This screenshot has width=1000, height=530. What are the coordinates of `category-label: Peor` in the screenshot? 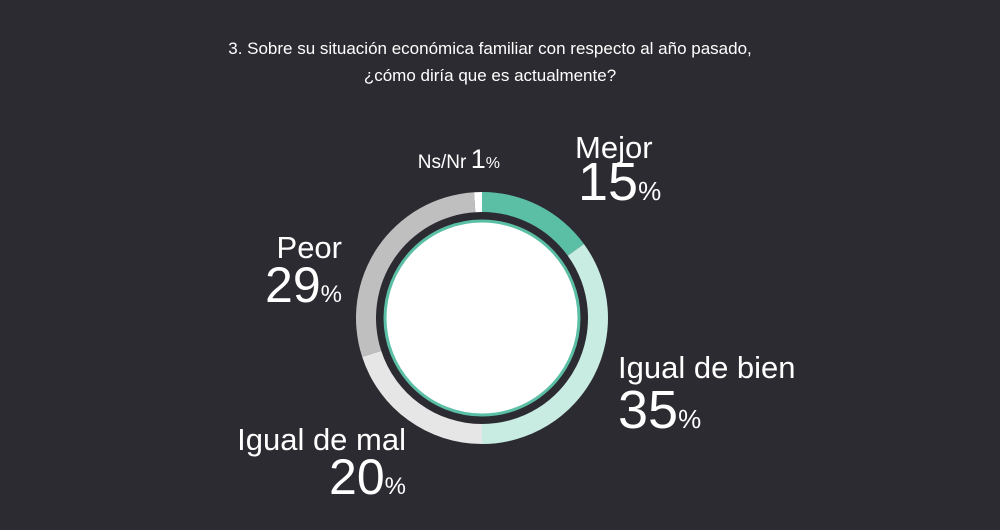 It's located at (309, 247).